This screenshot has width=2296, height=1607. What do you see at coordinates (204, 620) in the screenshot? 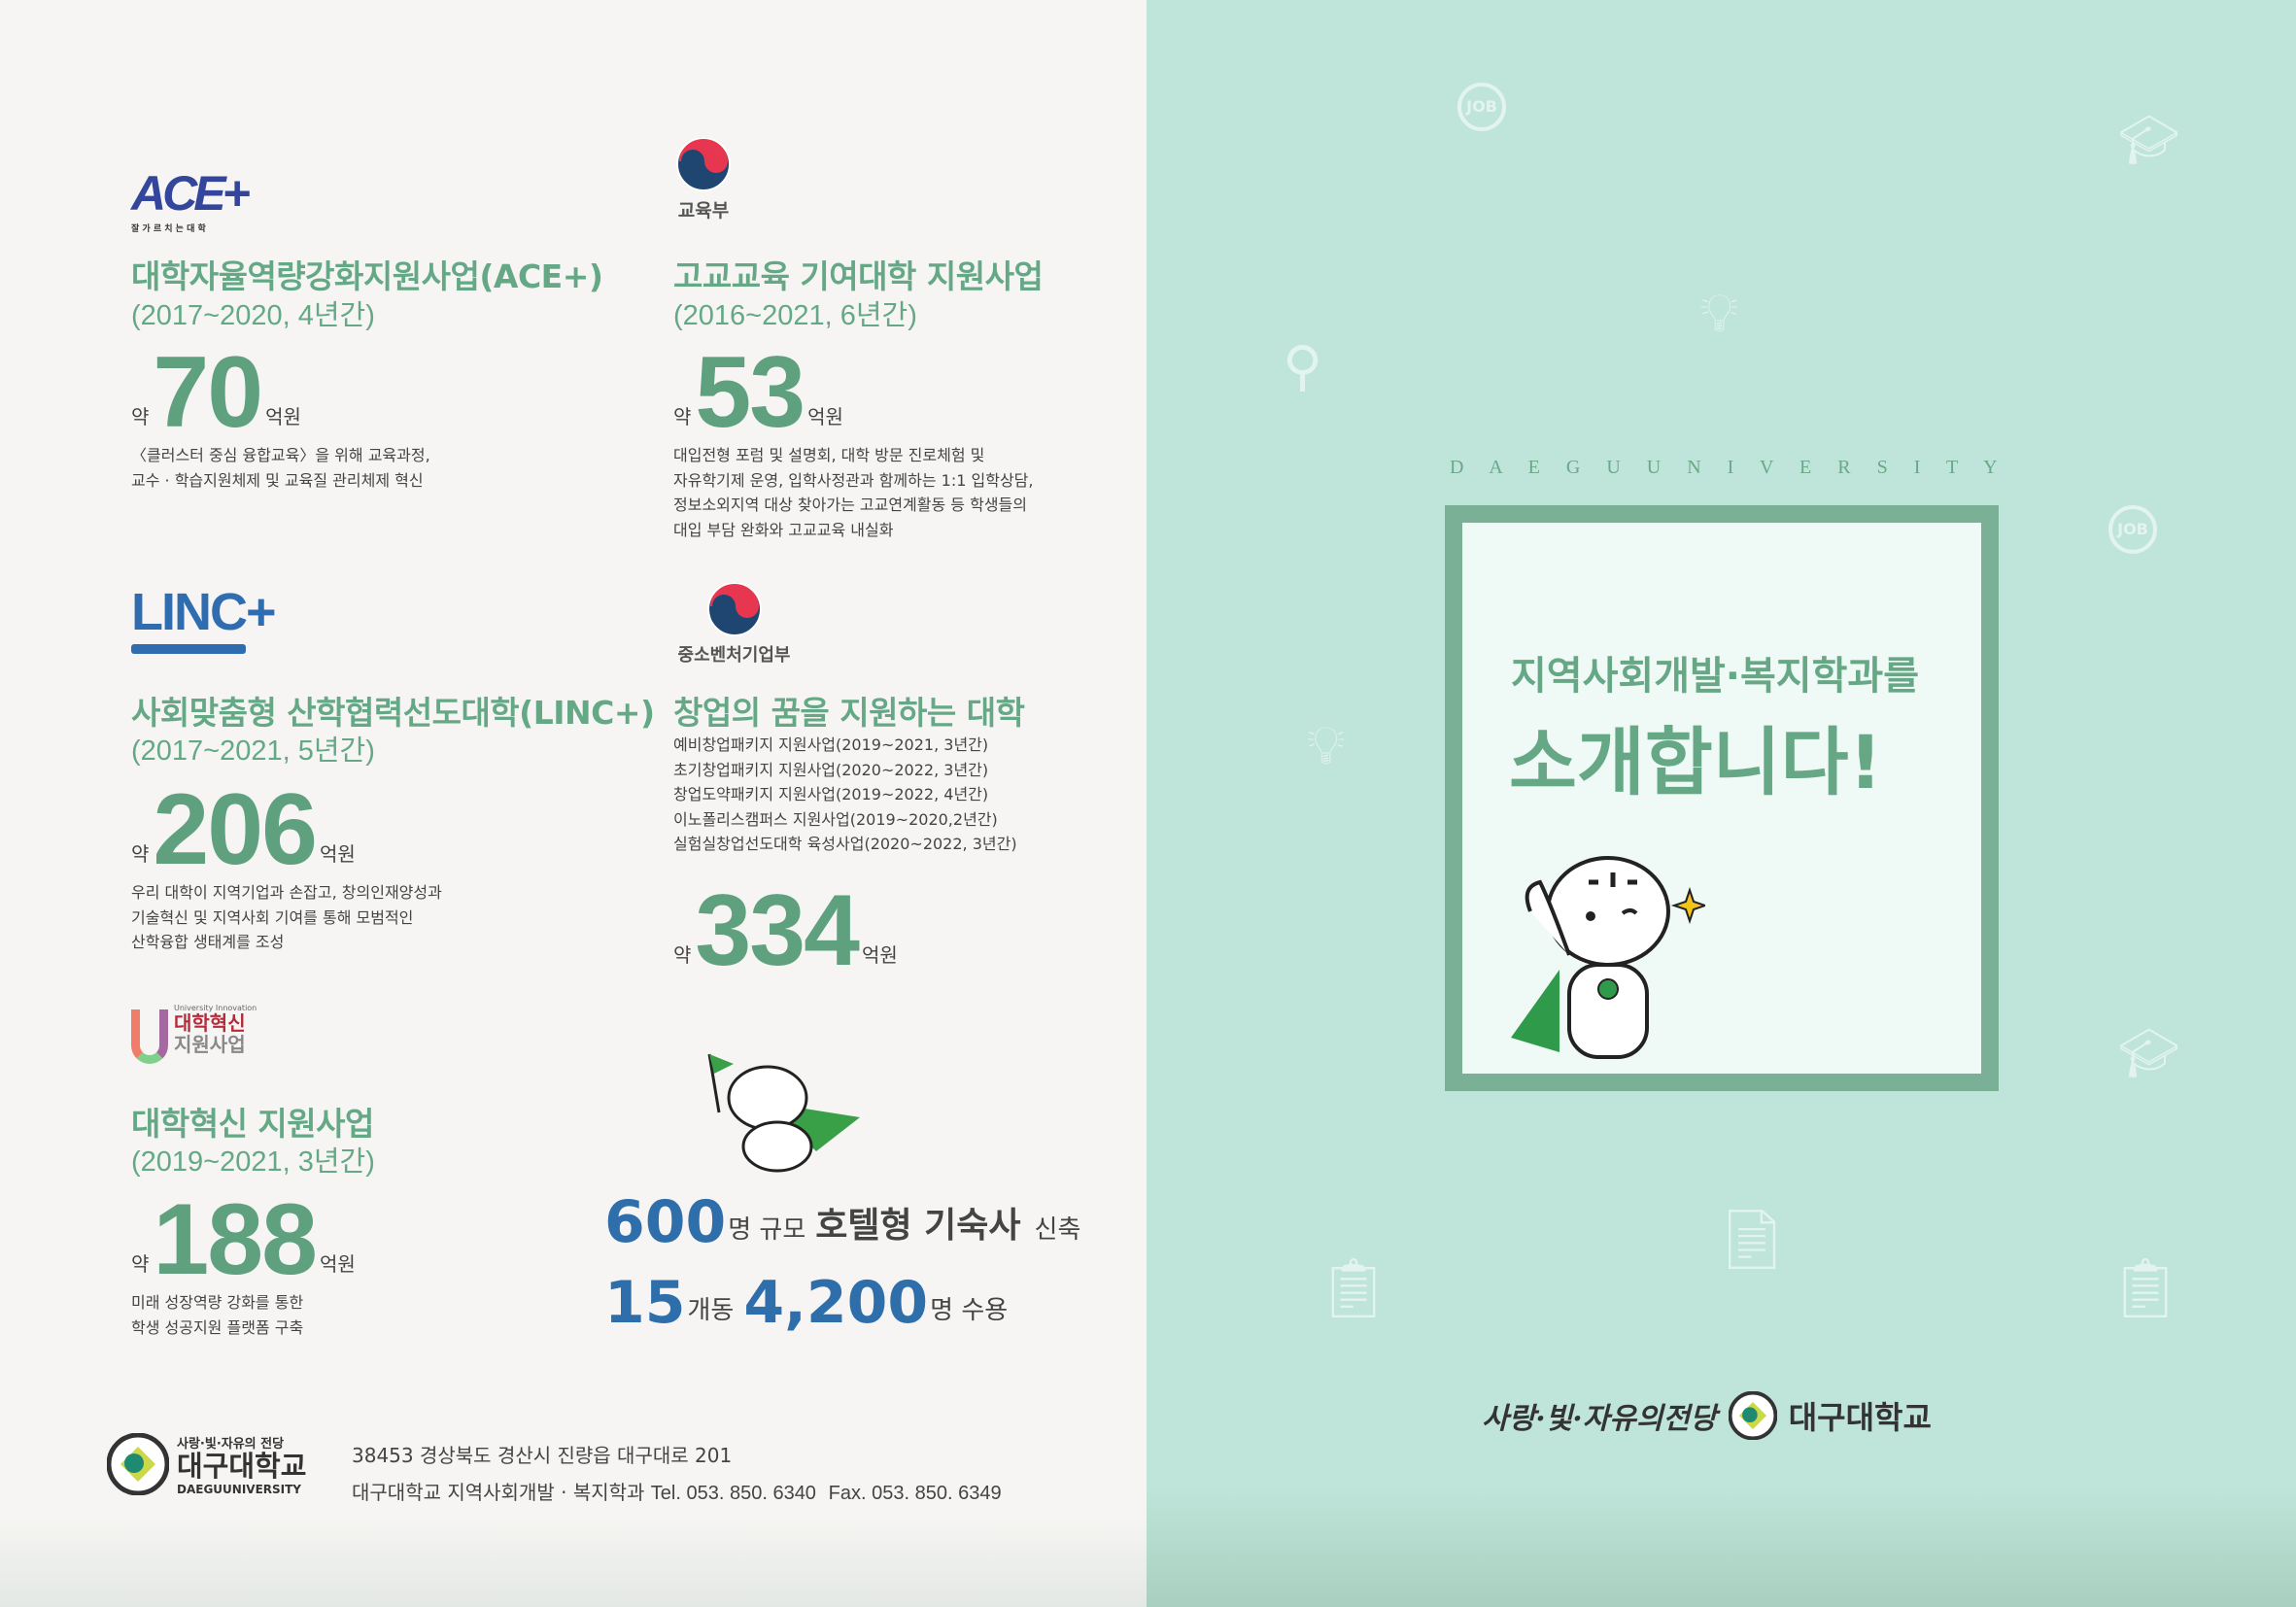
I see `linc-logo: LINC+` at bounding box center [204, 620].